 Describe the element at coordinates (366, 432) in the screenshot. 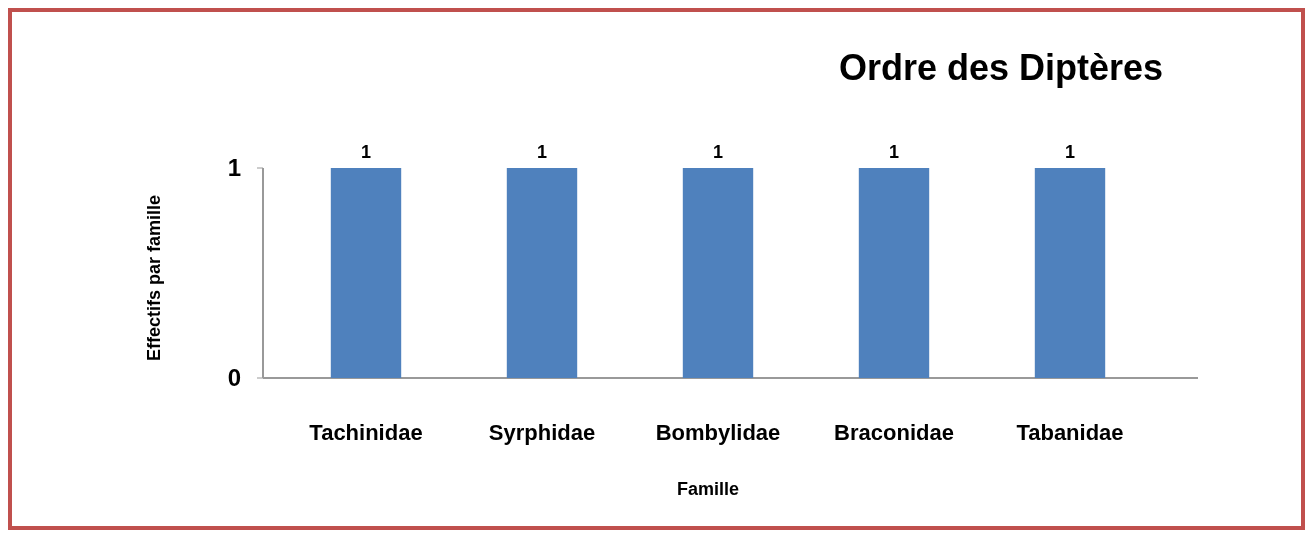

I see `x-tick-label: Tachinidae` at that location.